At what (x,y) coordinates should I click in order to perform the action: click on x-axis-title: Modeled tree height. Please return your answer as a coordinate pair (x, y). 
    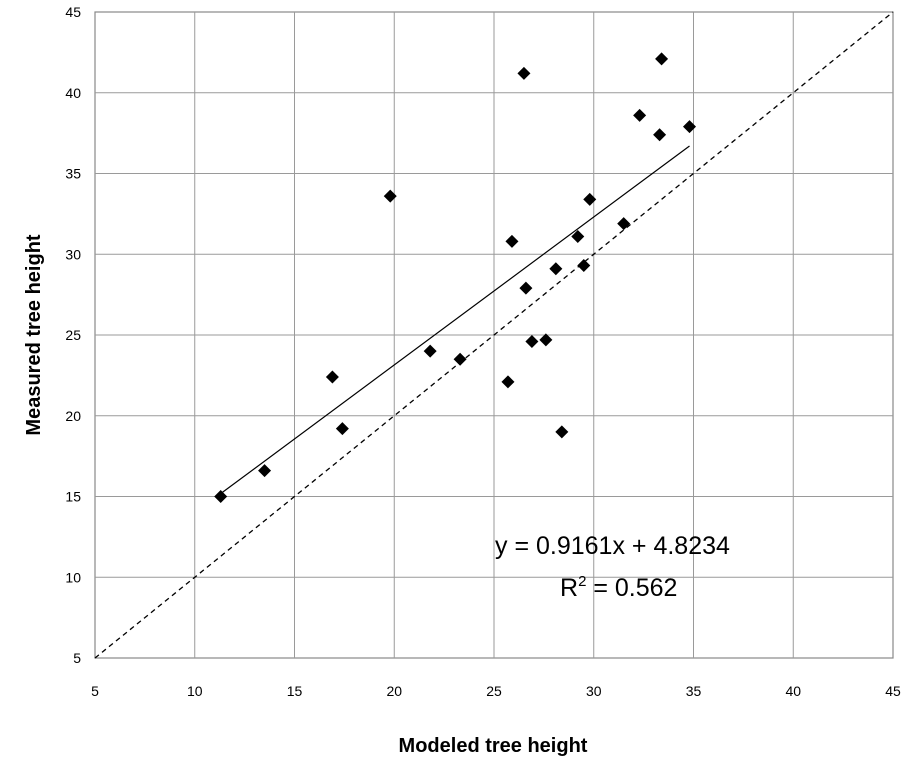
    Looking at the image, I should click on (493, 746).